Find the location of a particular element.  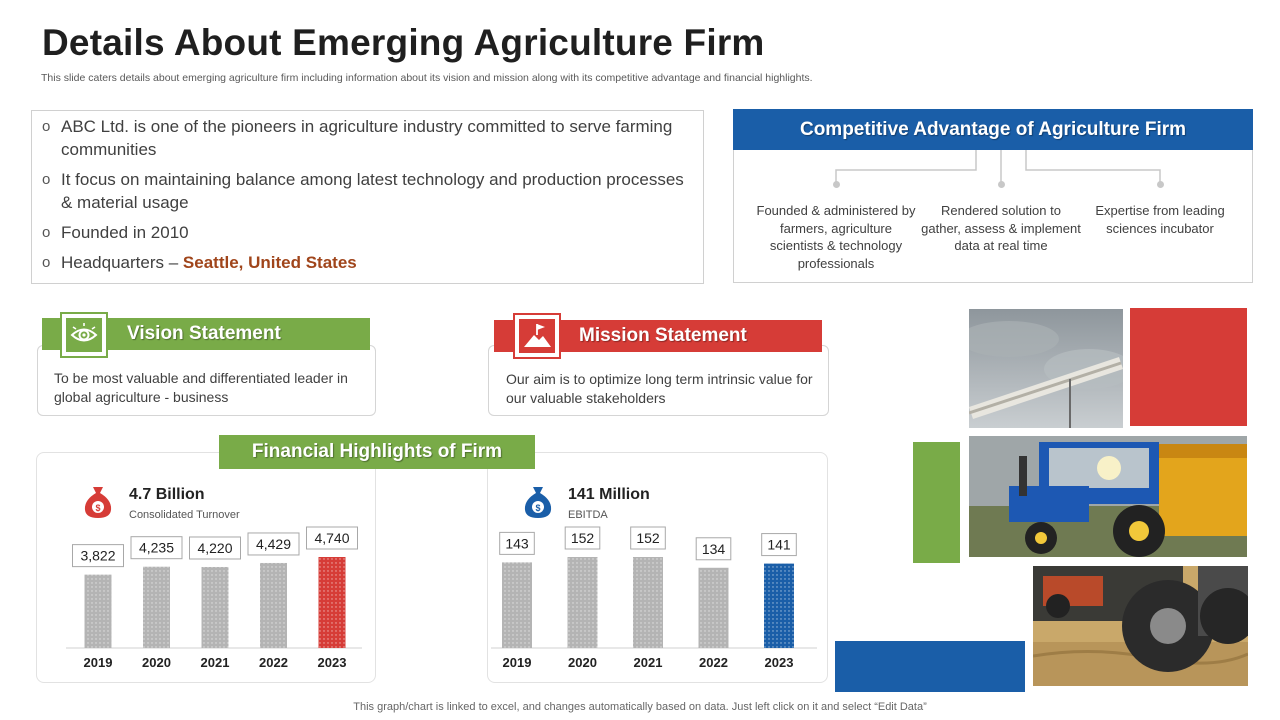

vision-icon-box is located at coordinates (84, 335).